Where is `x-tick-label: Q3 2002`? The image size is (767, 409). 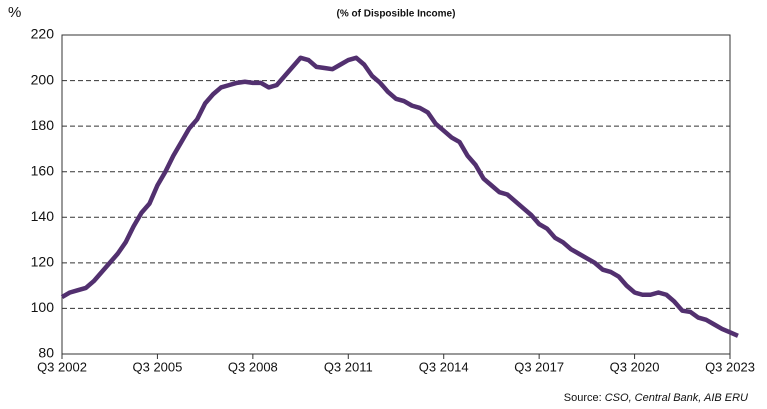
x-tick-label: Q3 2002 is located at coordinates (62, 366).